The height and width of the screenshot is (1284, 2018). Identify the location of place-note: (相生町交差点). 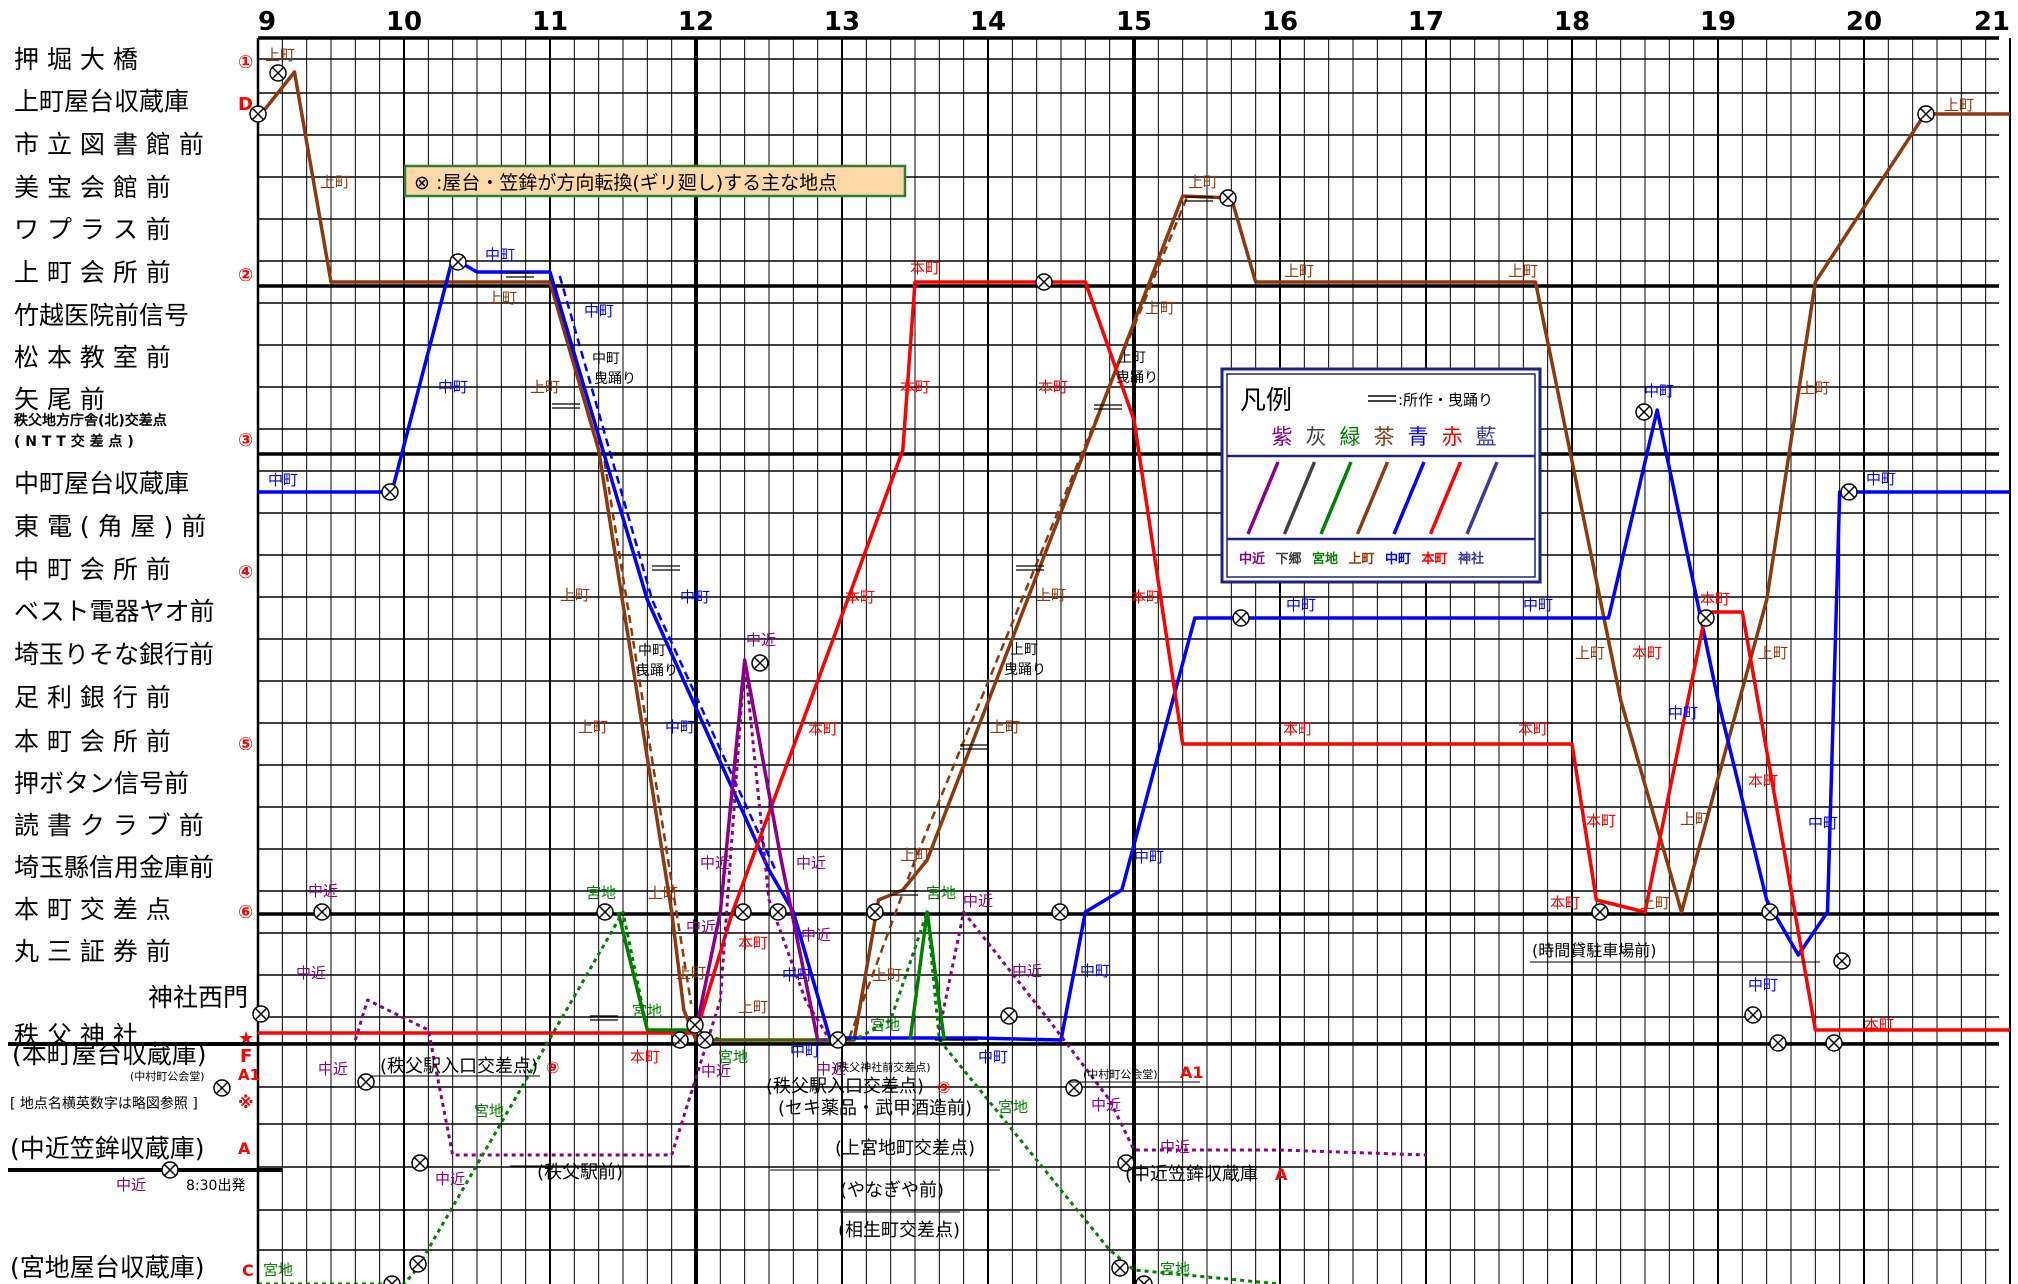
(899, 1230).